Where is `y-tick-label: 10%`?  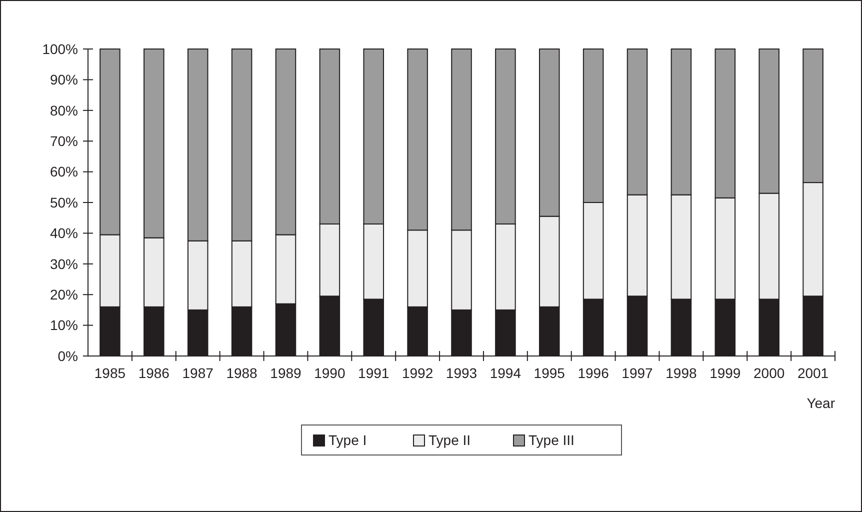 y-tick-label: 10% is located at coordinates (64, 325).